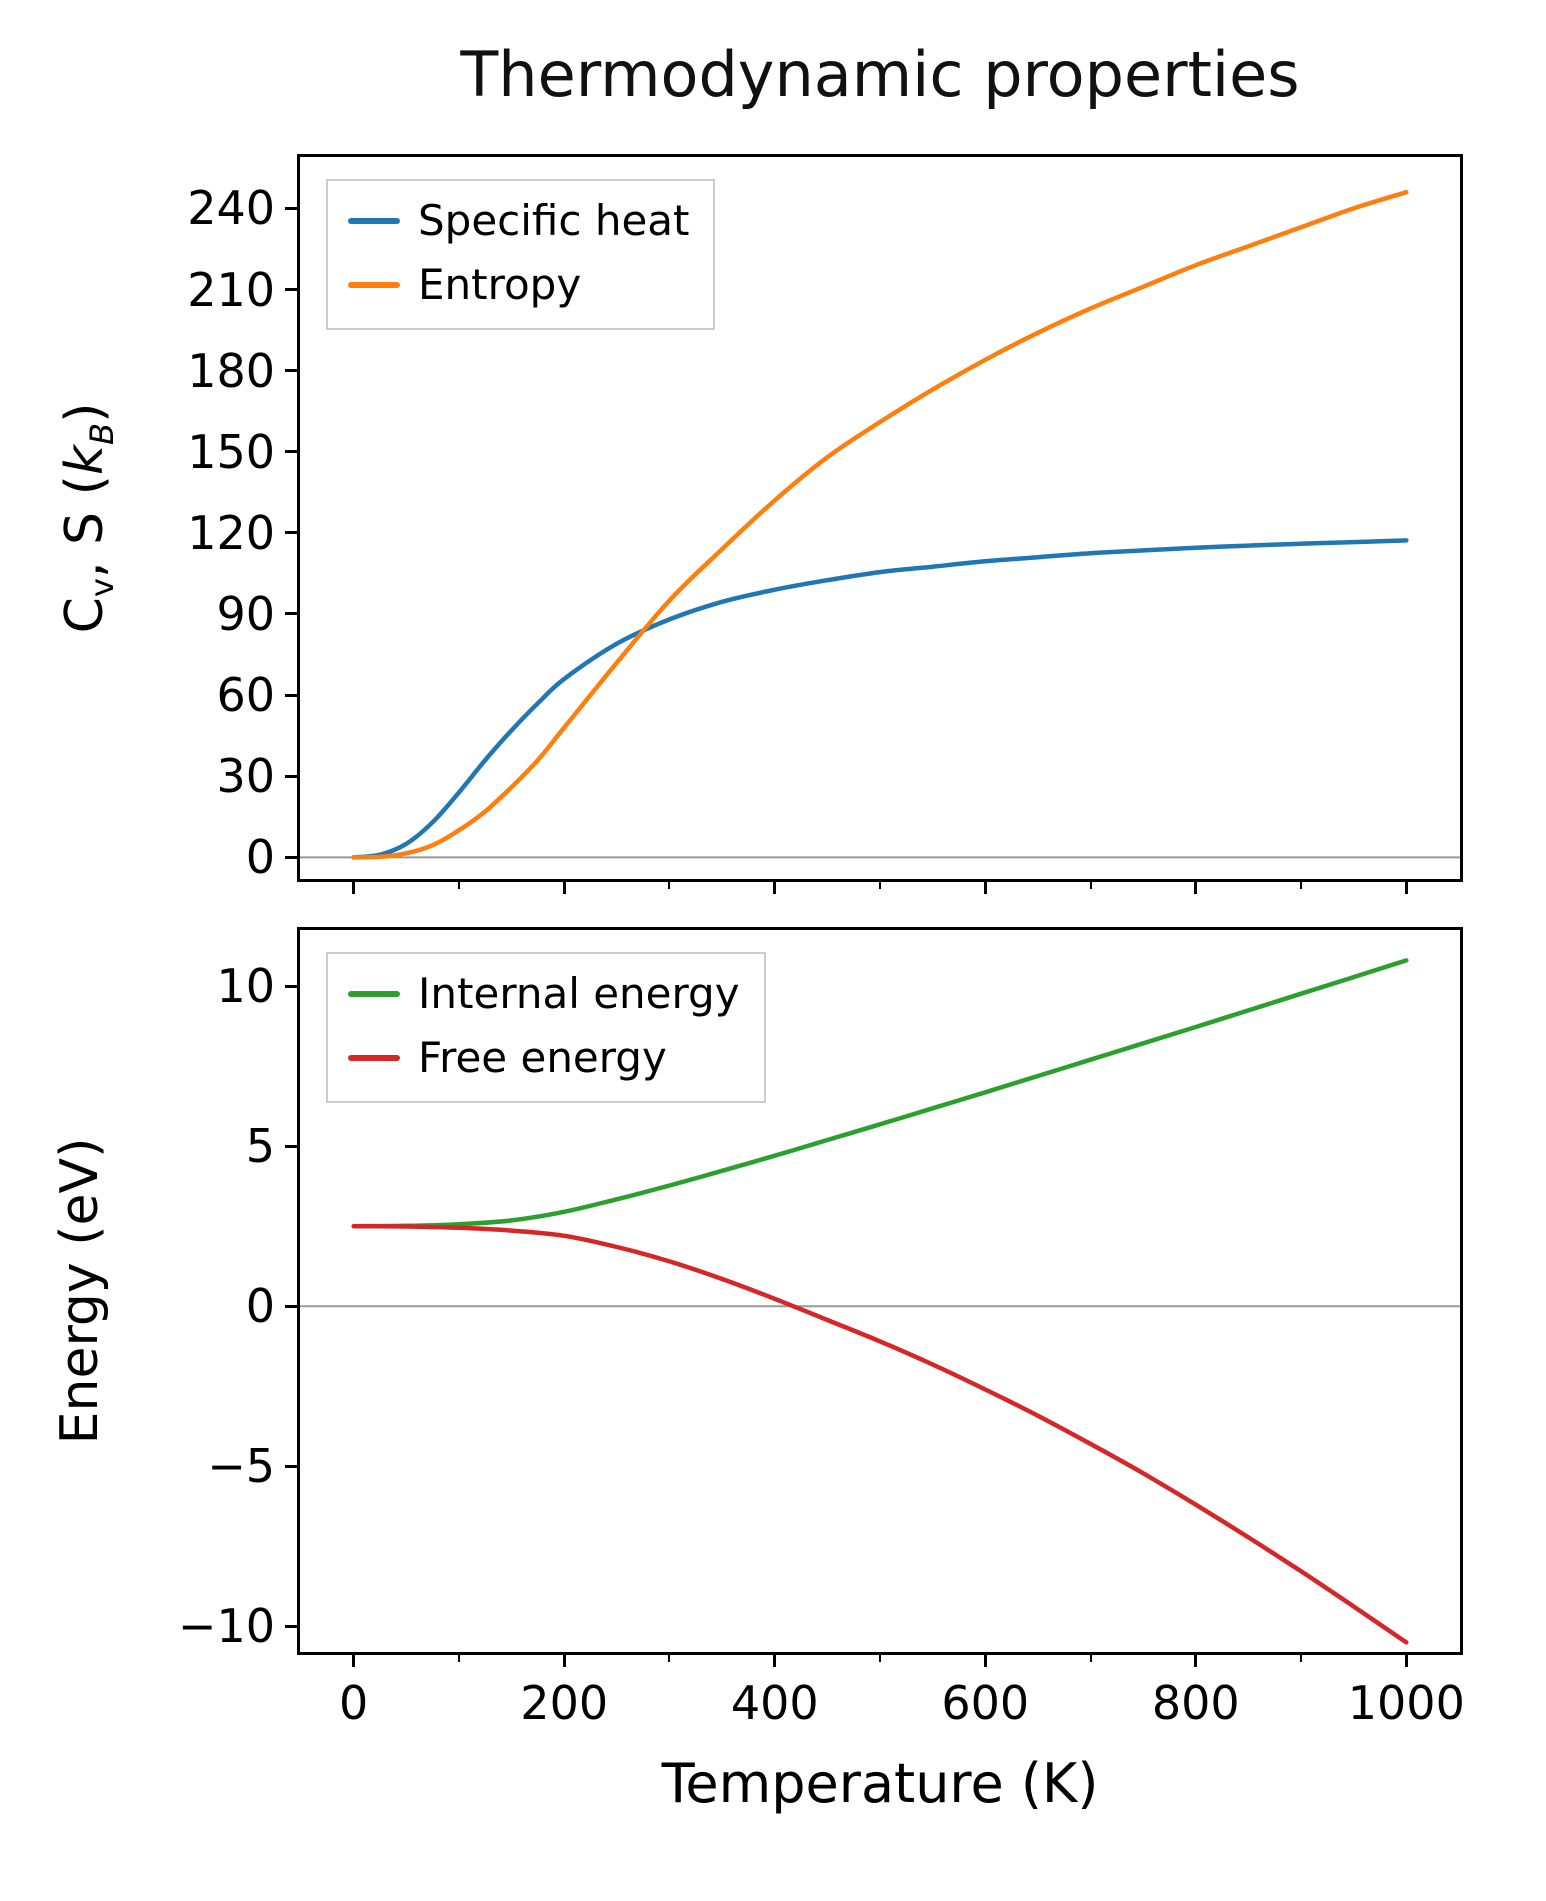 The image size is (1546, 1901). What do you see at coordinates (260, 1146) in the screenshot?
I see `y-tick-label: 5` at bounding box center [260, 1146].